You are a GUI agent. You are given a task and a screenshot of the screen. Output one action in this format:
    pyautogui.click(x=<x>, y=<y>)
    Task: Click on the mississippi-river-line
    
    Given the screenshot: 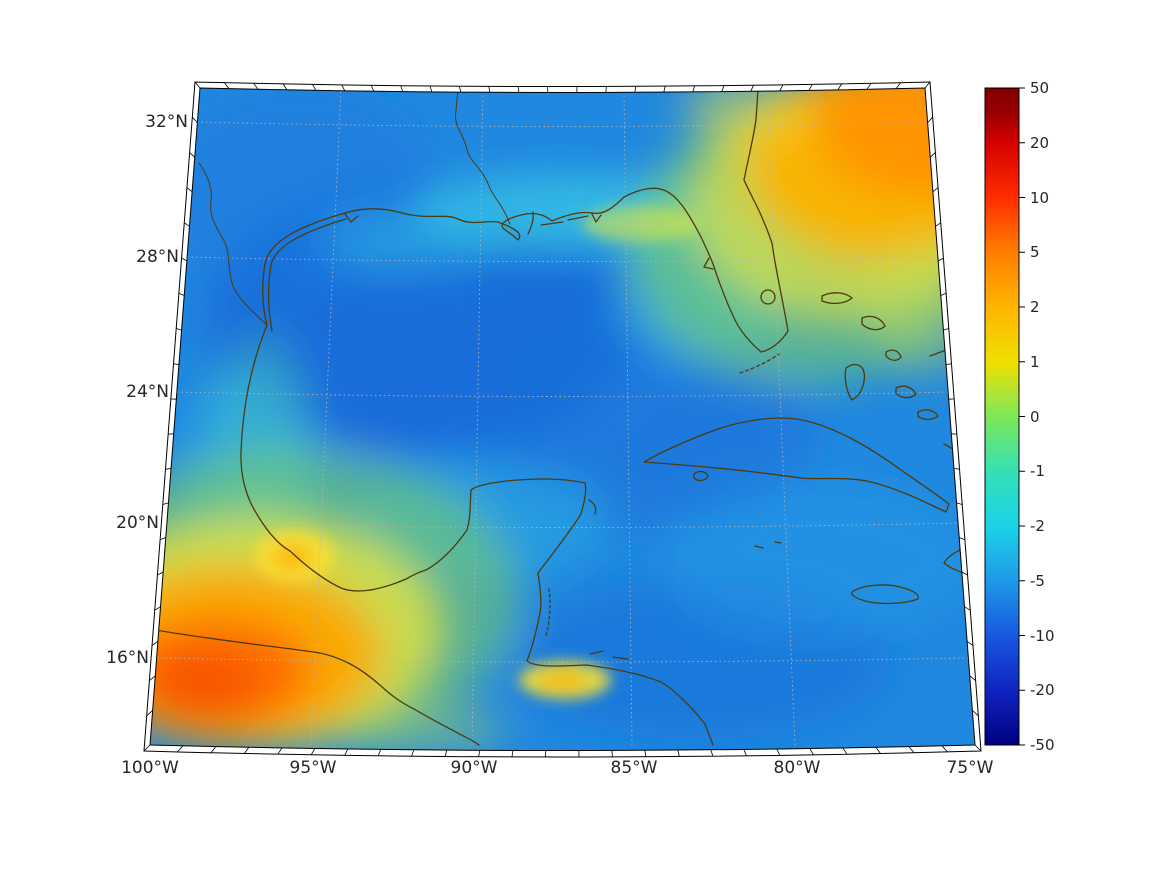 What is the action you would take?
    pyautogui.click(x=482, y=156)
    